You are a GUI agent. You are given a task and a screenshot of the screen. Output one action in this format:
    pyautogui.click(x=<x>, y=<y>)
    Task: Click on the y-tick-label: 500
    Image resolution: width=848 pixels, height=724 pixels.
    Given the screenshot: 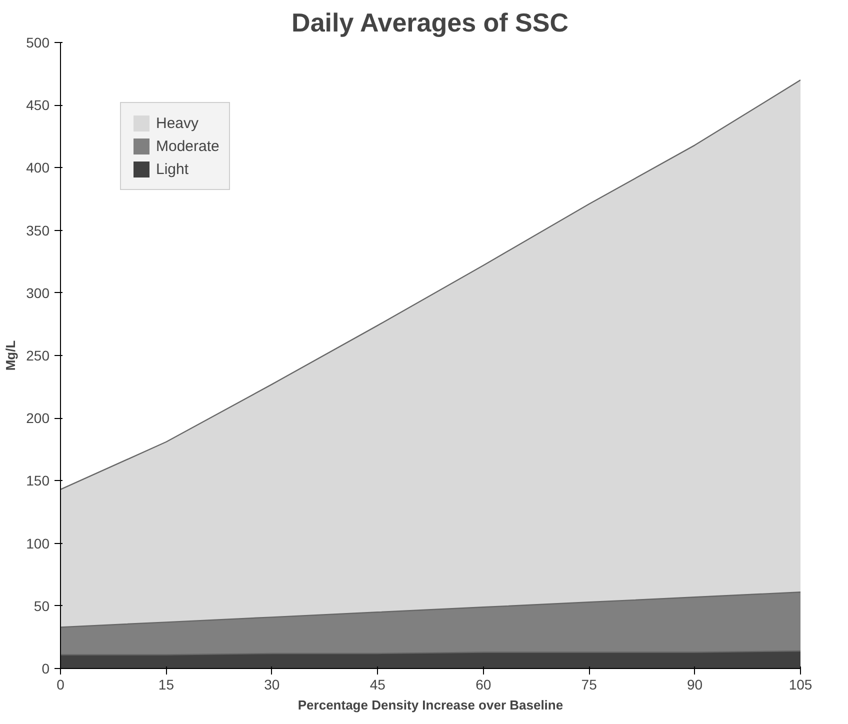 What is the action you would take?
    pyautogui.click(x=38, y=42)
    